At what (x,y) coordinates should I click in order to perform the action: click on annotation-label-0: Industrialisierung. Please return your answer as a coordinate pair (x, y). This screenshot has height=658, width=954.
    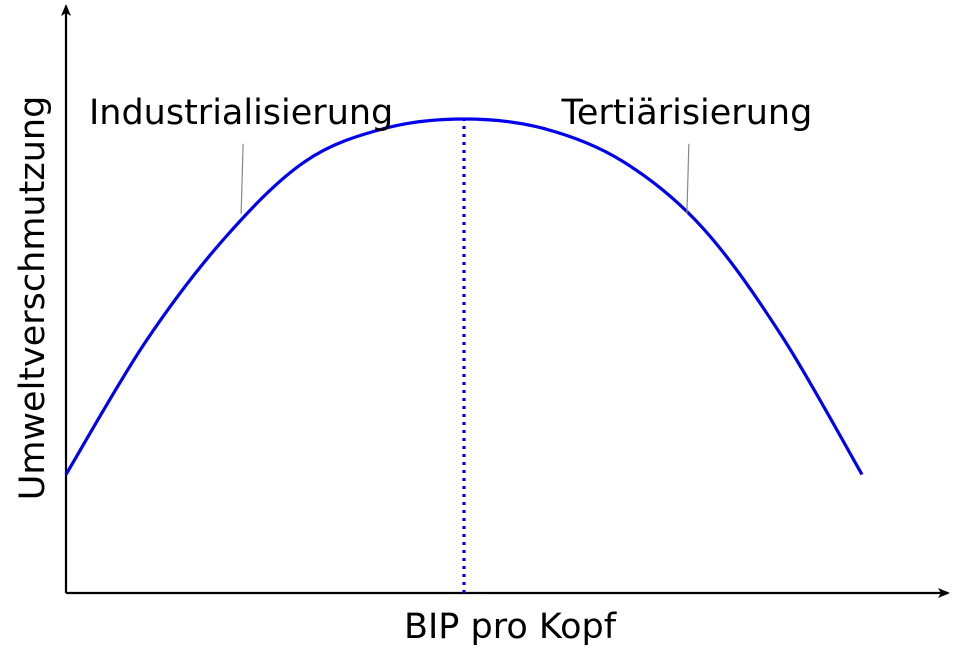
    Looking at the image, I should click on (241, 113).